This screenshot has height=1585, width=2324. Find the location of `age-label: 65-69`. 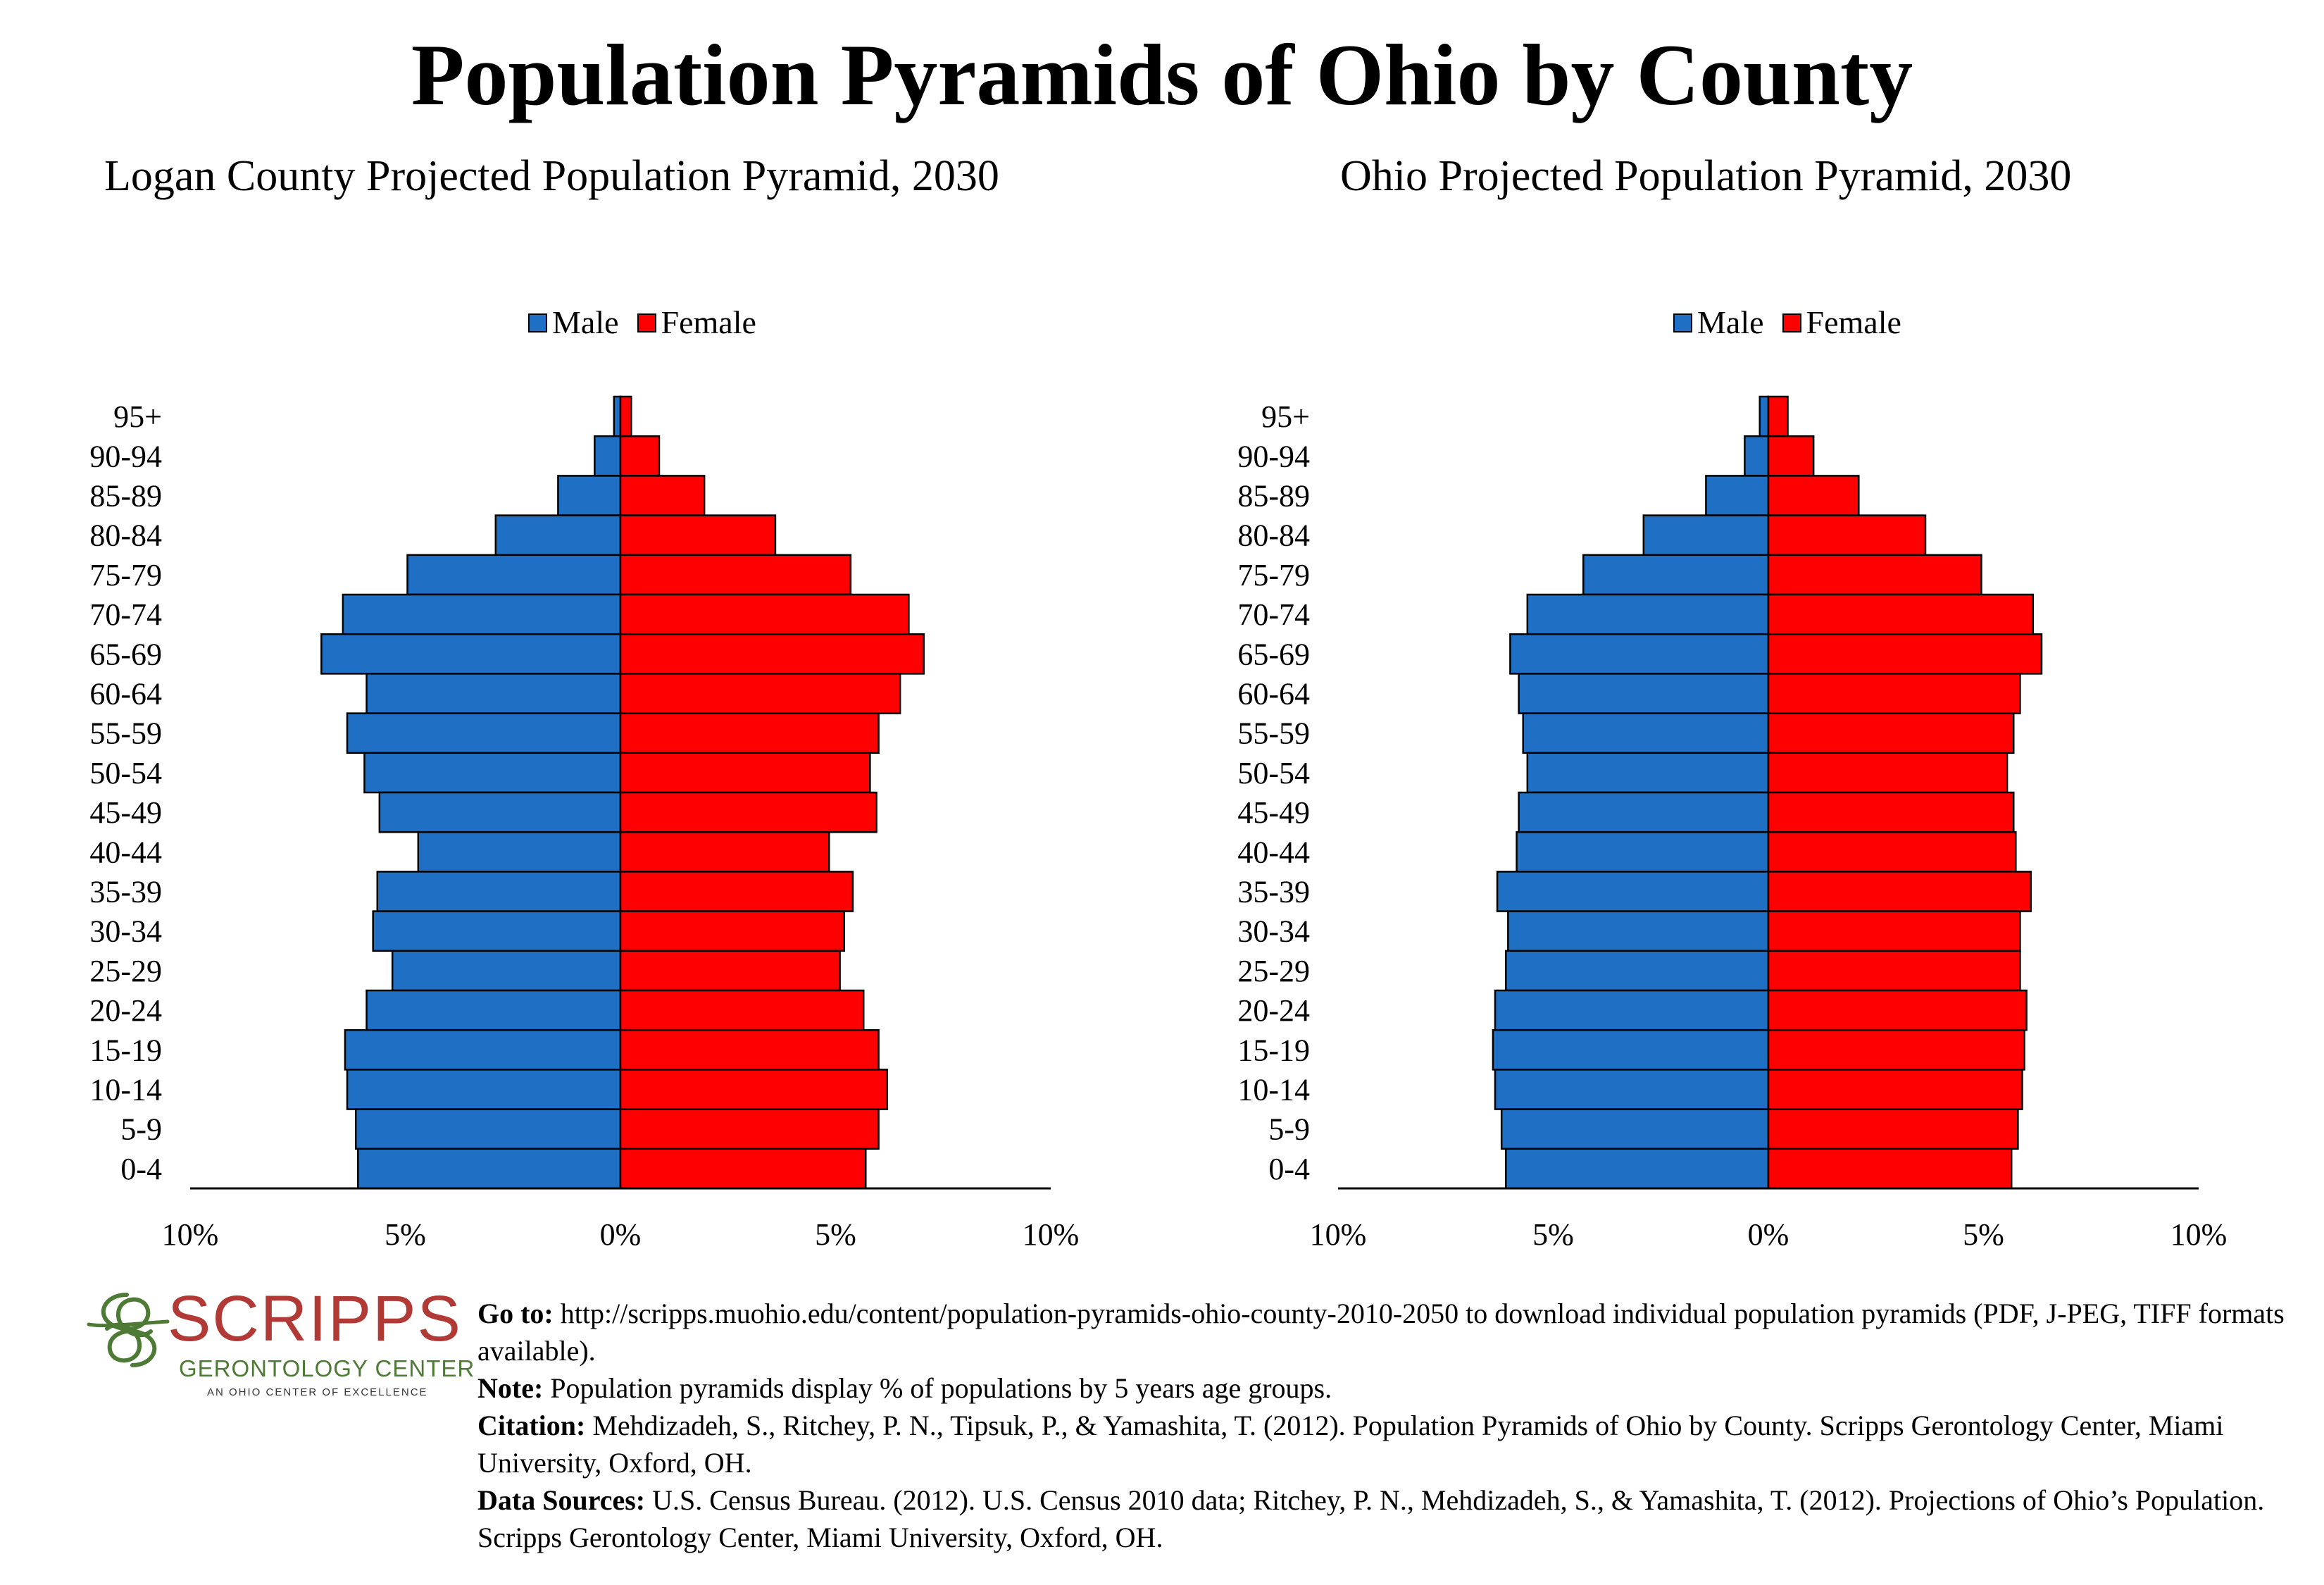

age-label: 65-69 is located at coordinates (125, 654).